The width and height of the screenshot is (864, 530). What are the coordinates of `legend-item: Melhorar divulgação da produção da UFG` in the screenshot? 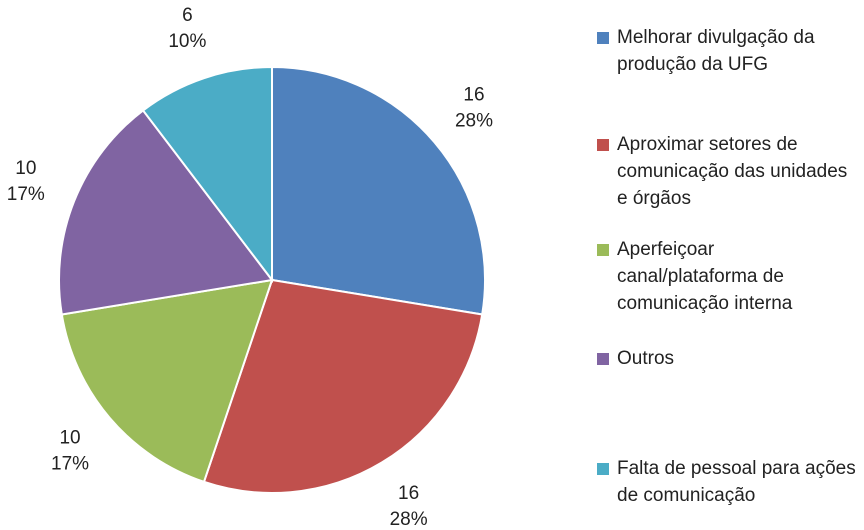 It's located at (728, 51).